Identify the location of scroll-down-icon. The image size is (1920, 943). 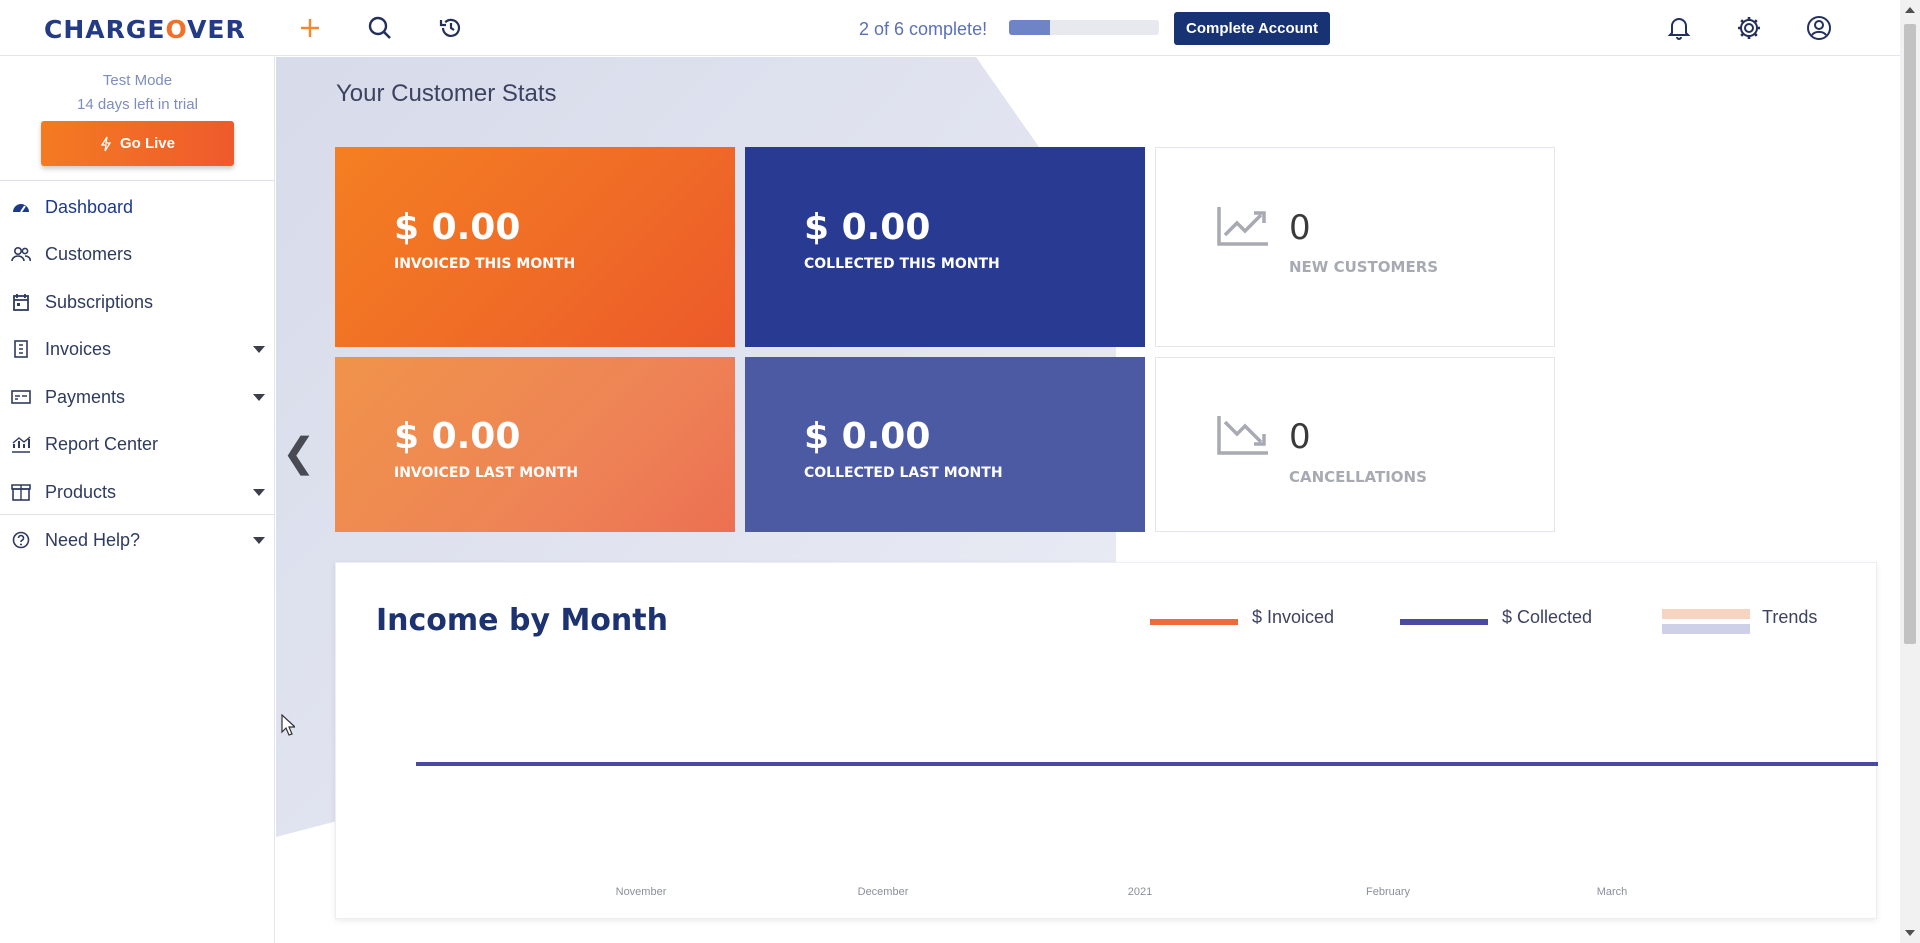
(1910, 933).